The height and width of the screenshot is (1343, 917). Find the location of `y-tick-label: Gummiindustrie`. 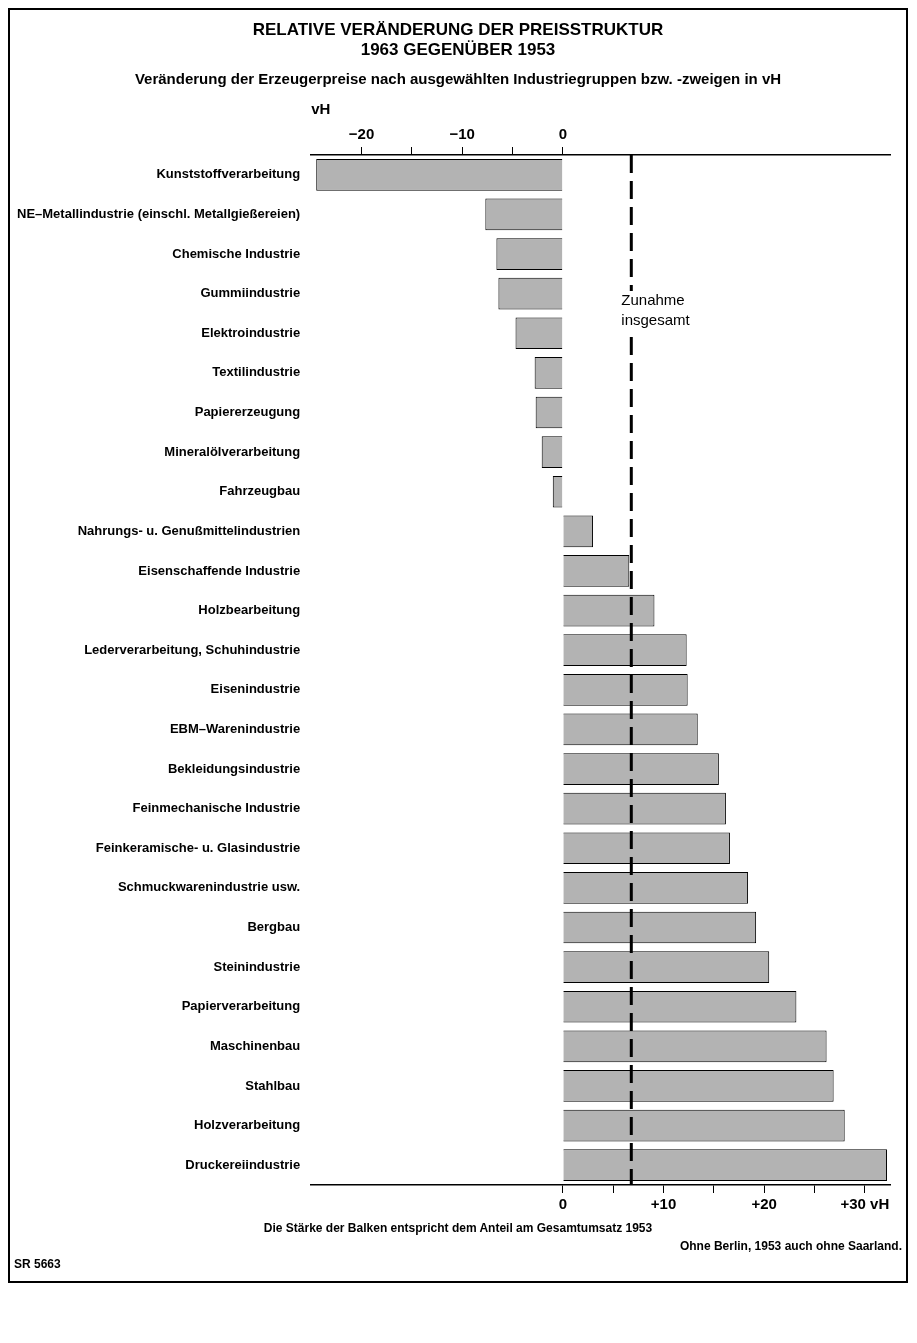

y-tick-label: Gummiindustrie is located at coordinates (250, 293).